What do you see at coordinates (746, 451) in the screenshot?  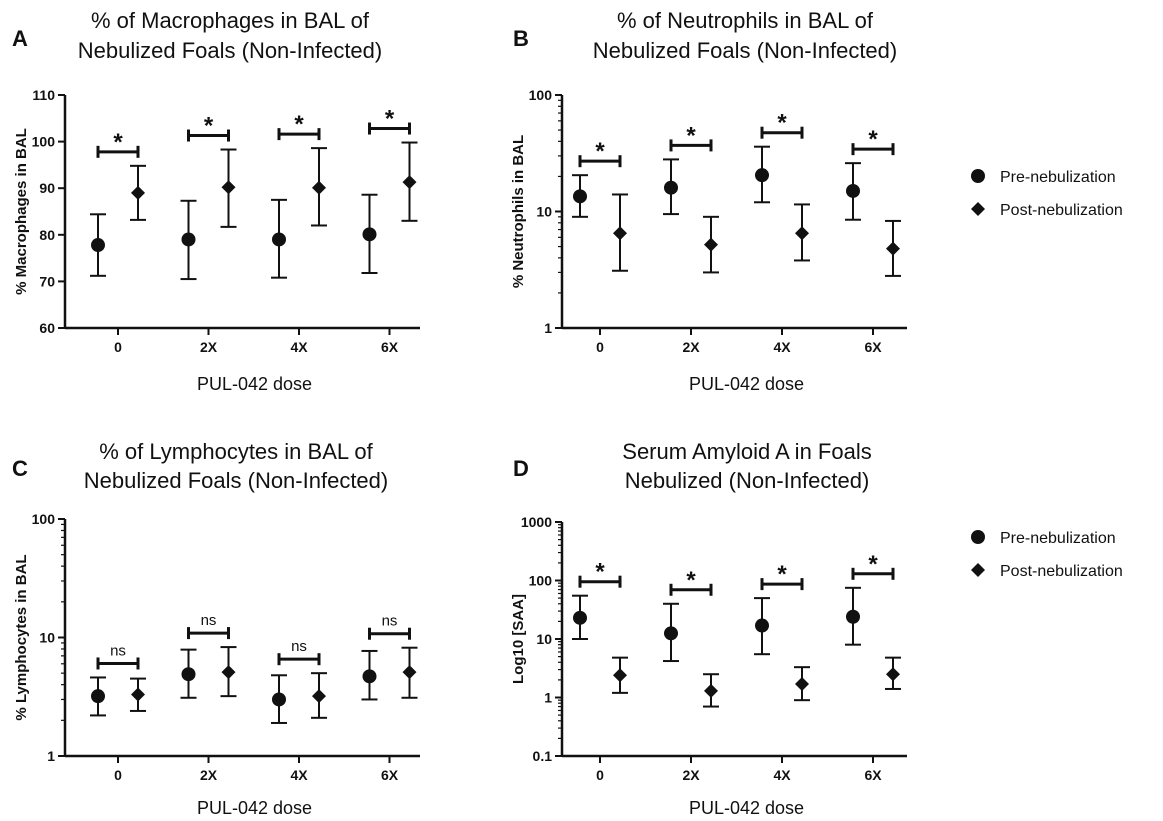 I see `chart-title-line: Serum Amyloid A in Foals` at bounding box center [746, 451].